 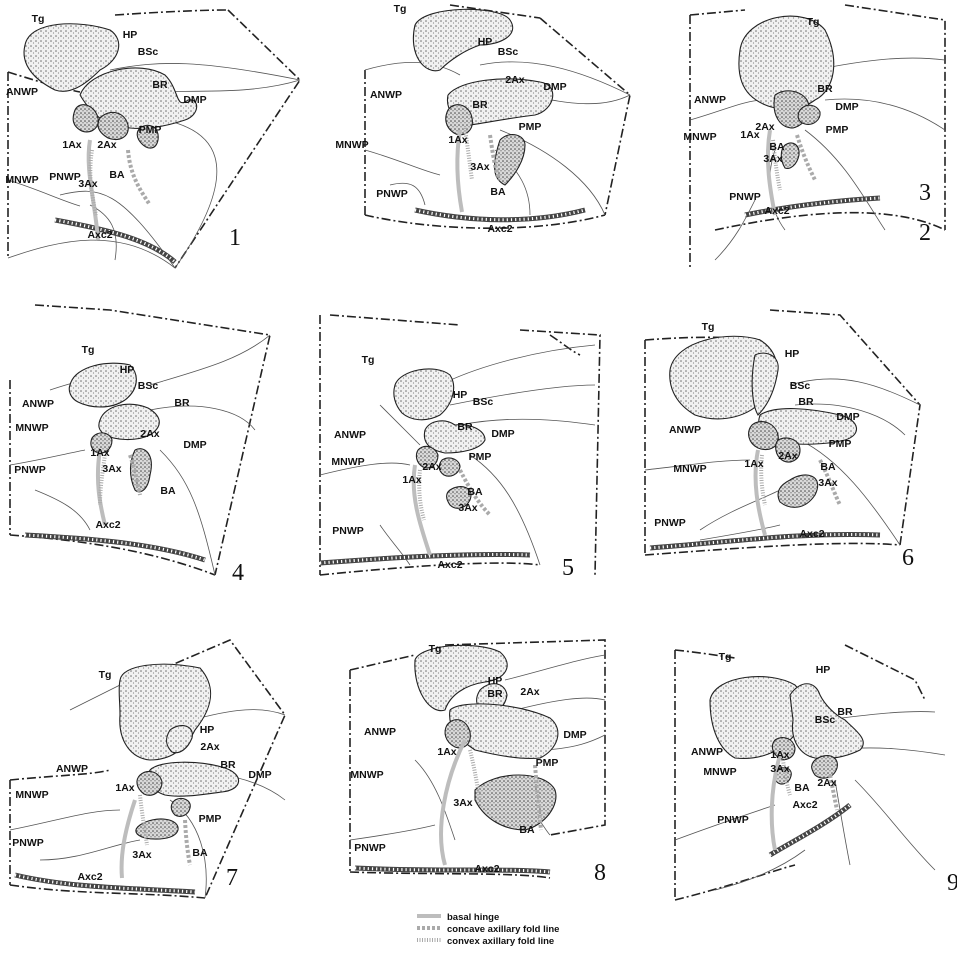 What do you see at coordinates (468, 154) in the screenshot?
I see `convex-fold-line` at bounding box center [468, 154].